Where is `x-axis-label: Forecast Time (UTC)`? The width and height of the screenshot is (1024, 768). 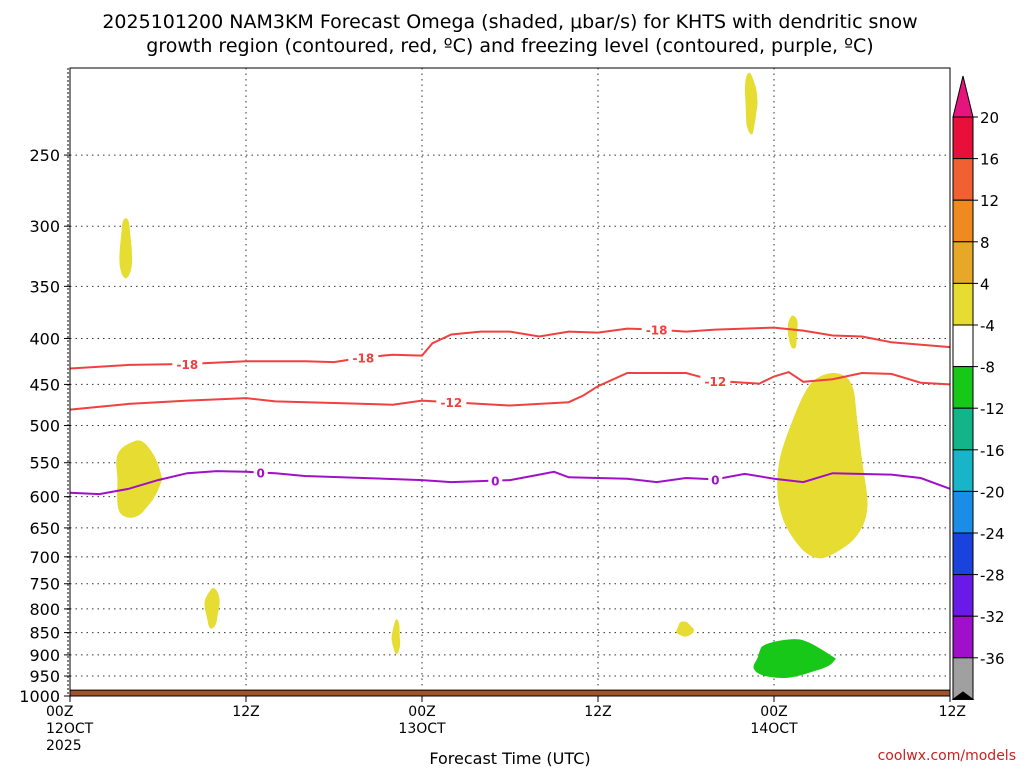
x-axis-label: Forecast Time (UTC) is located at coordinates (509, 758).